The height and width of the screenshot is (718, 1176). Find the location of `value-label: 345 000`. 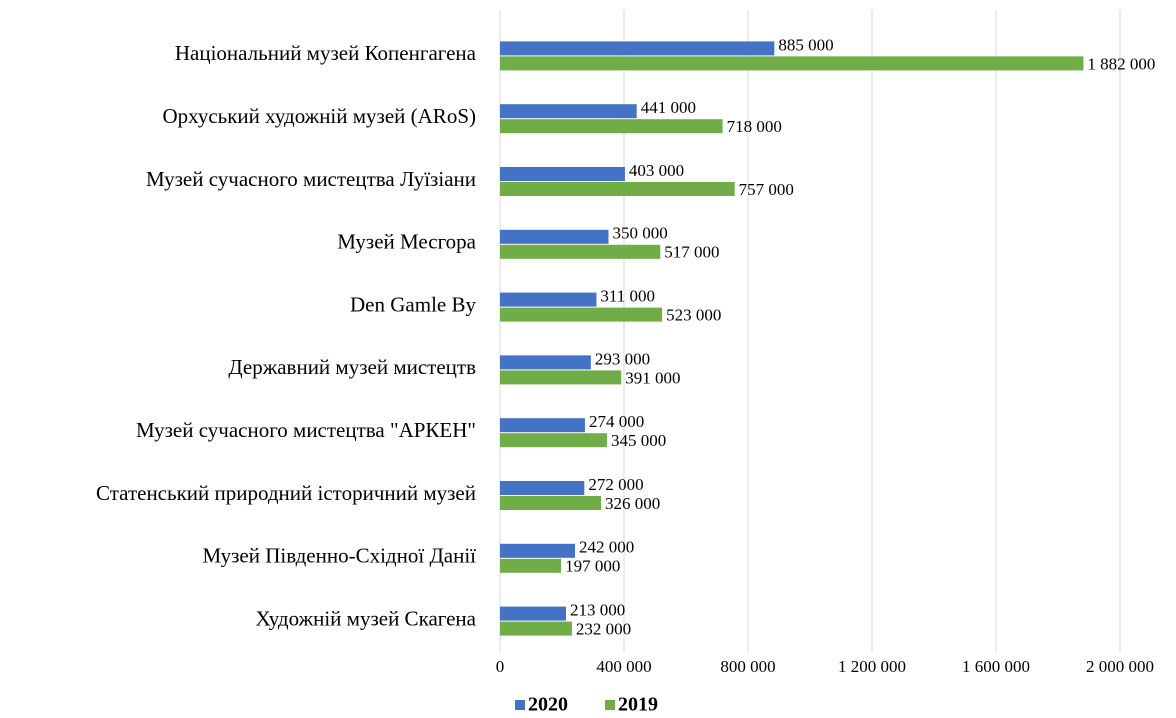

value-label: 345 000 is located at coordinates (638, 440).